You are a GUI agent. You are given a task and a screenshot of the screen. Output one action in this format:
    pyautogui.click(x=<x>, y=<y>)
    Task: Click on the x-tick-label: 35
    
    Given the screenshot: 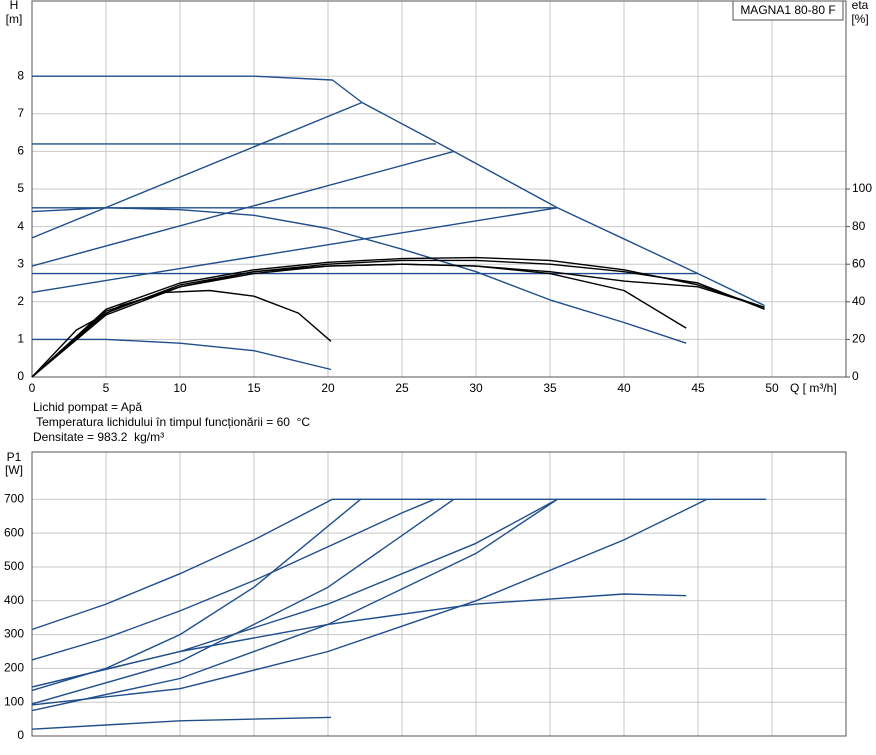 What is the action you would take?
    pyautogui.click(x=550, y=388)
    